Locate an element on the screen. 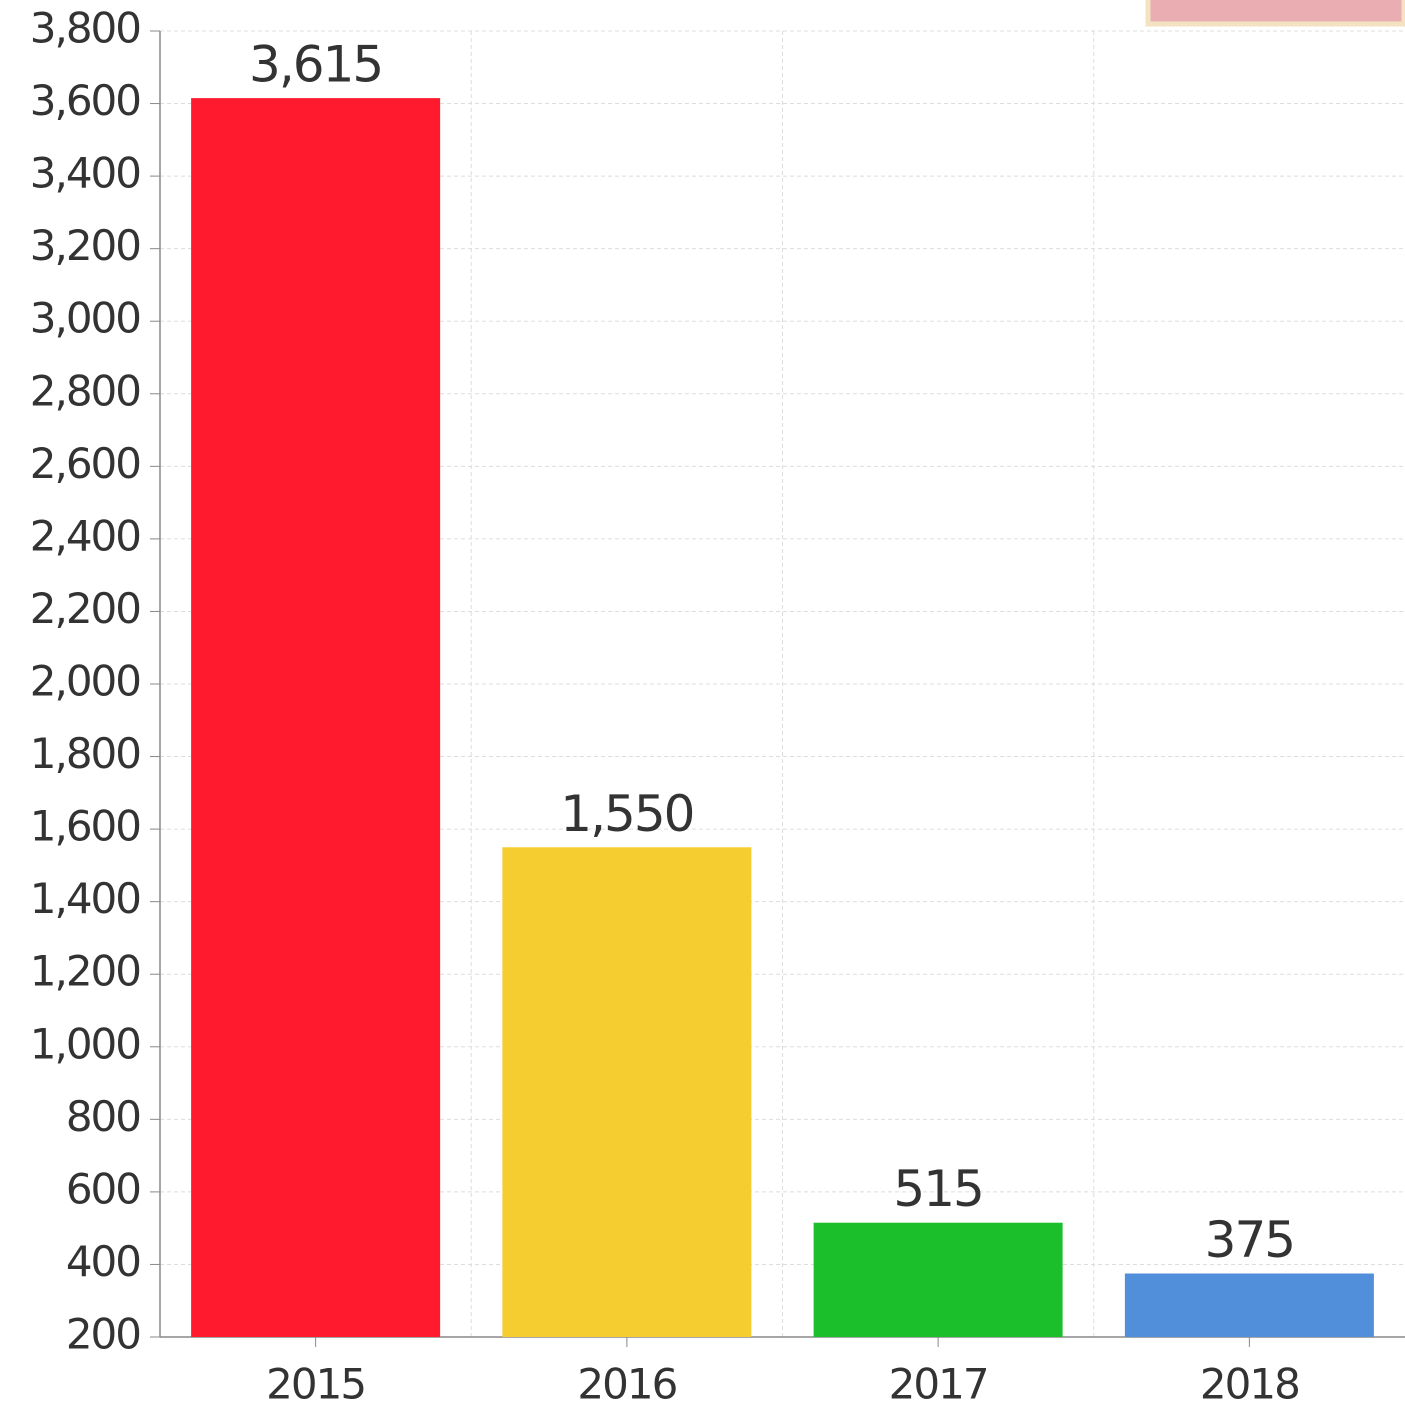 The image size is (1405, 1410). x-tick-label: 2016 is located at coordinates (626, 1384).